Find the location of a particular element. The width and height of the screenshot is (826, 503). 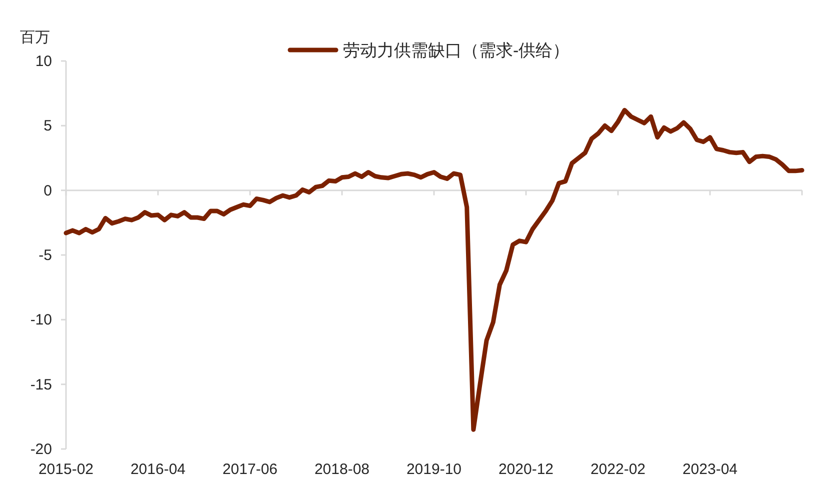

x-tick-label: 2023-04 is located at coordinates (710, 469).